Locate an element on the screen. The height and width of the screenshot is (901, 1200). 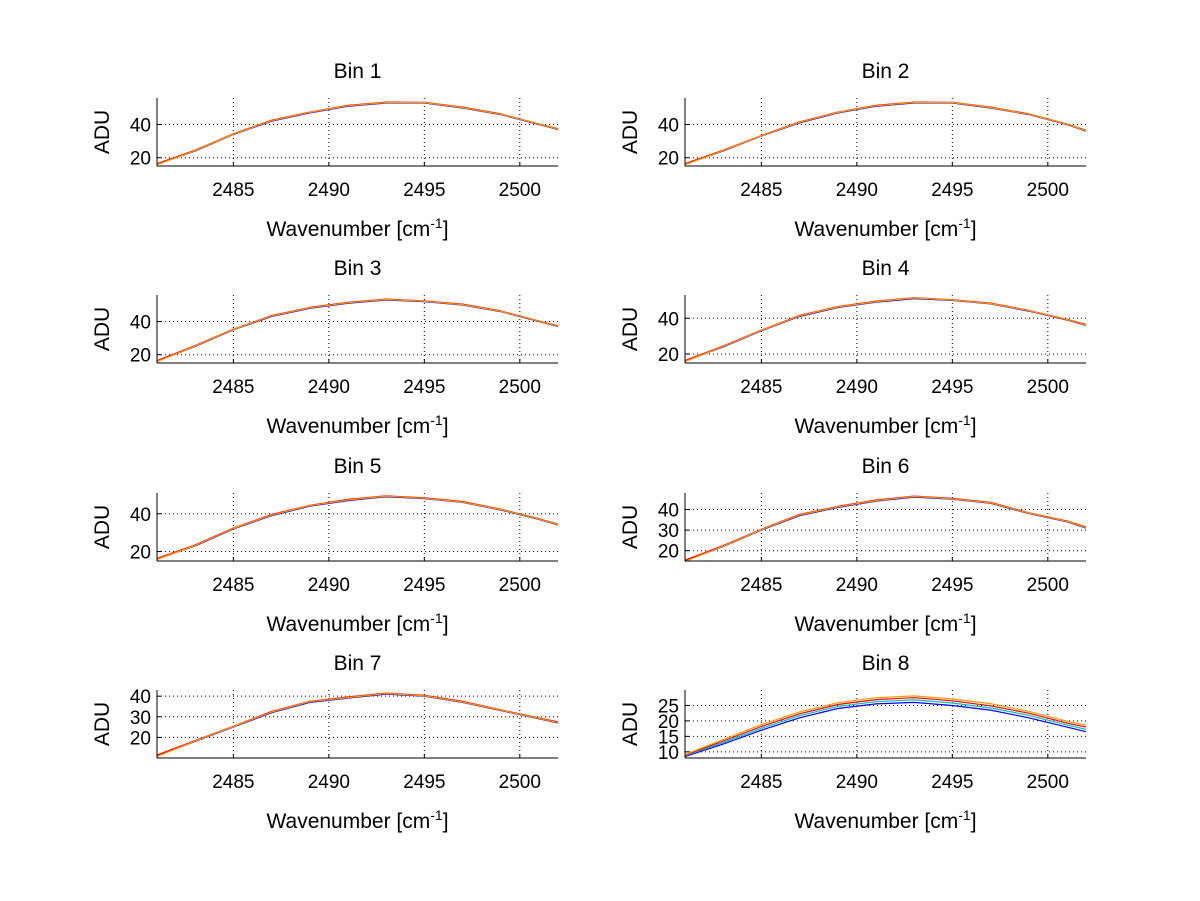
subplot-title: Bin 3 is located at coordinates (358, 268).